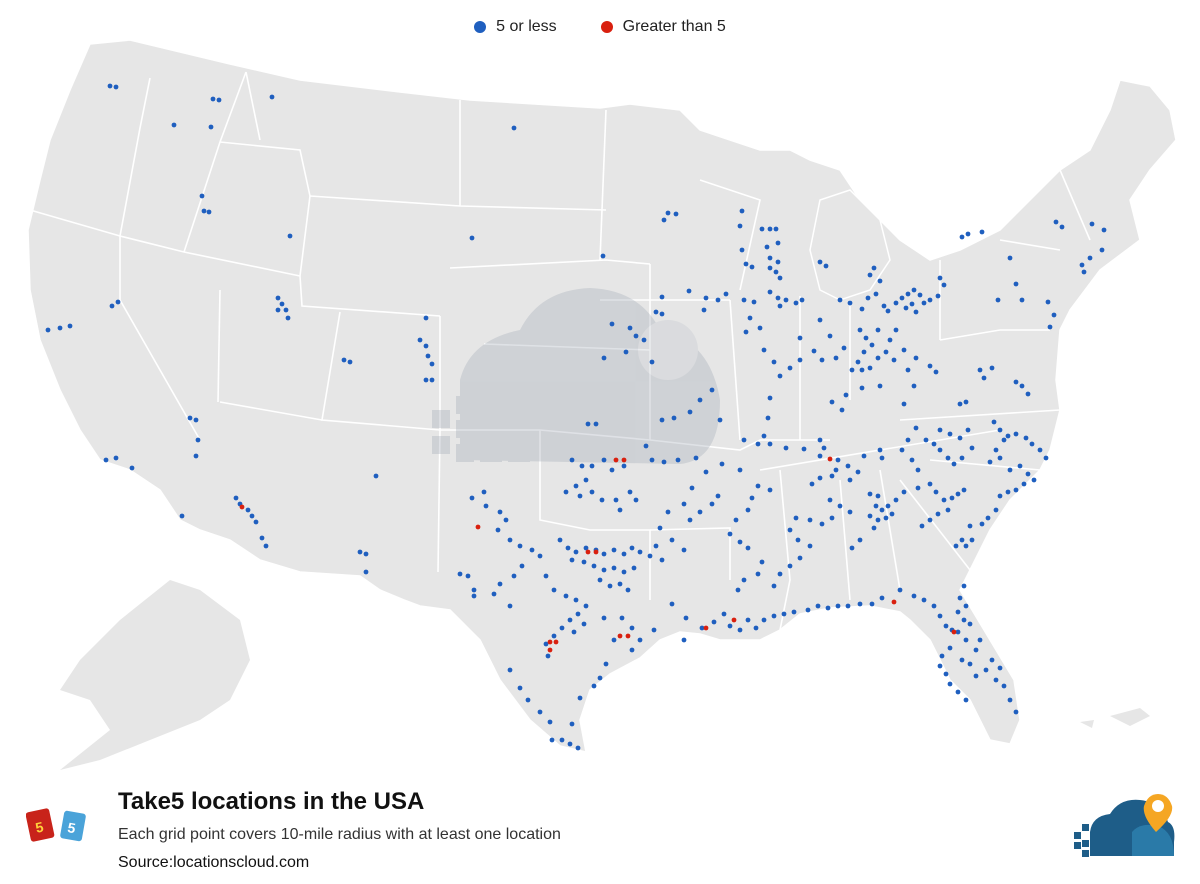 The width and height of the screenshot is (1200, 884). What do you see at coordinates (663, 27) in the screenshot?
I see `legend-item-red: Greater than 5` at bounding box center [663, 27].